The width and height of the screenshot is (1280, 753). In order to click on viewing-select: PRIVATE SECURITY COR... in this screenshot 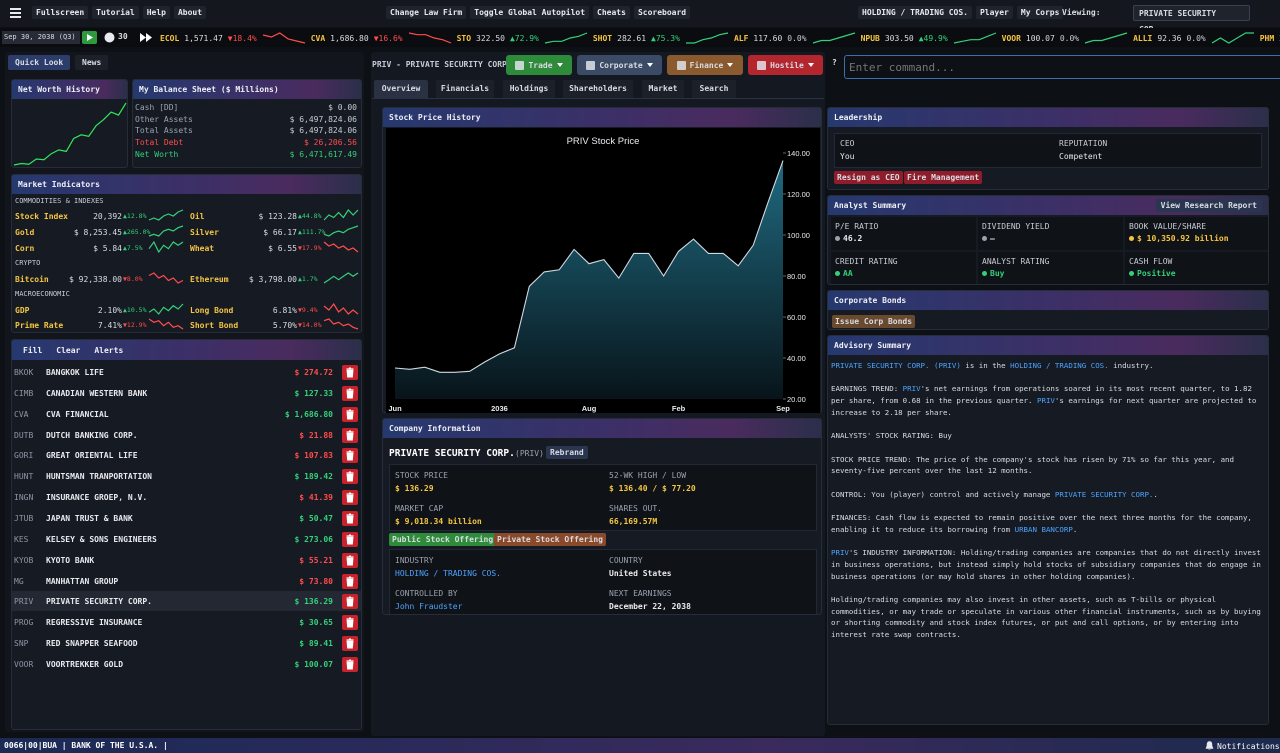, I will do `click(1191, 19)`.